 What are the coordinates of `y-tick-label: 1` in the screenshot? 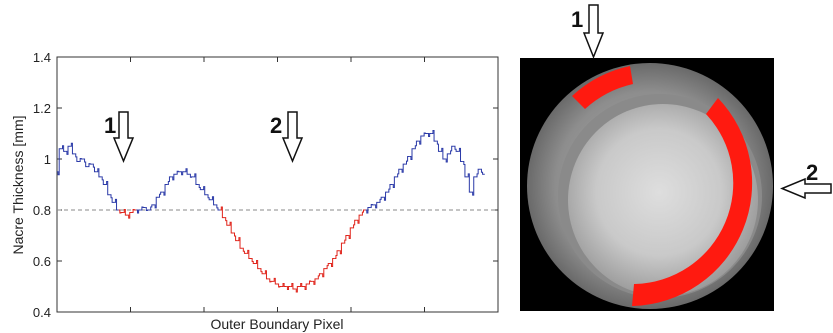 It's located at (47, 159).